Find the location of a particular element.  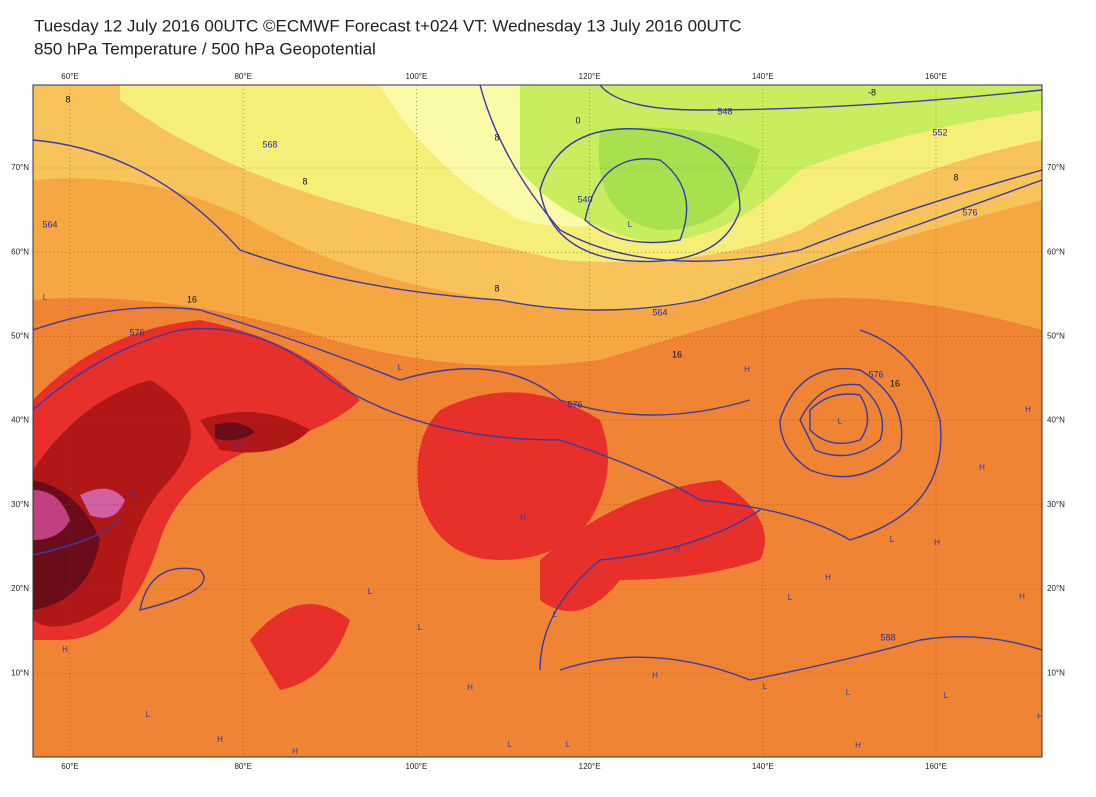

contour-label: 588 is located at coordinates (887, 637).